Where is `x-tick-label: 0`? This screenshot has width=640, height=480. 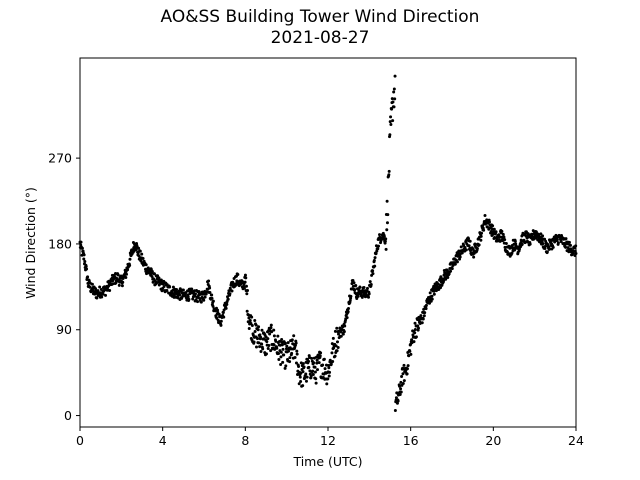 x-tick-label: 0 is located at coordinates (80, 440).